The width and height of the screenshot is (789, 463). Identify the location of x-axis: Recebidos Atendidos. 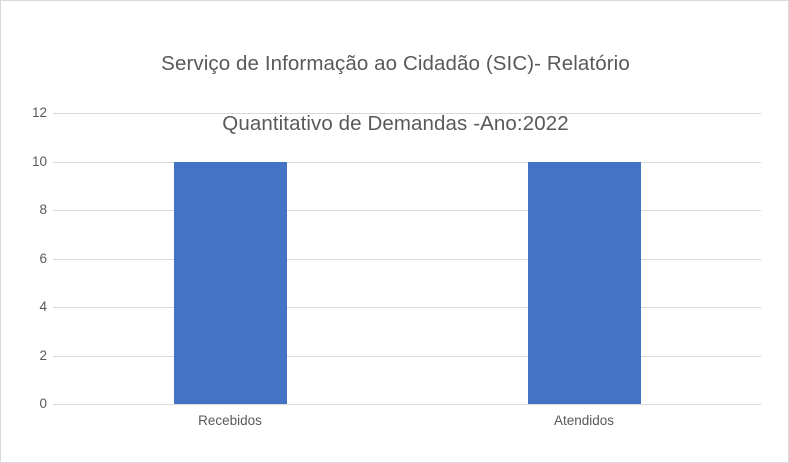
(407, 424).